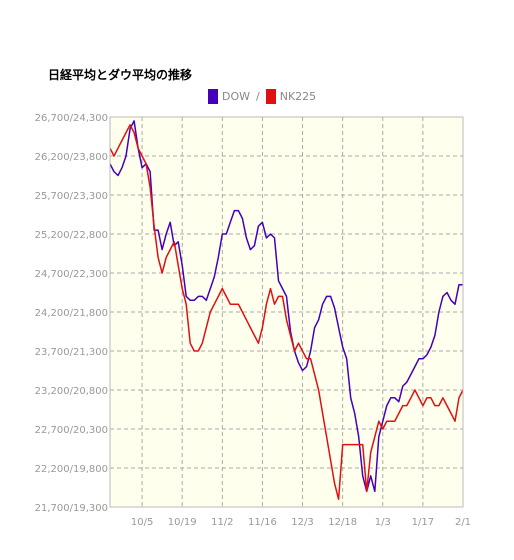  Describe the element at coordinates (71, 235) in the screenshot. I see `y-tick-label: 25,200/22,800` at that location.